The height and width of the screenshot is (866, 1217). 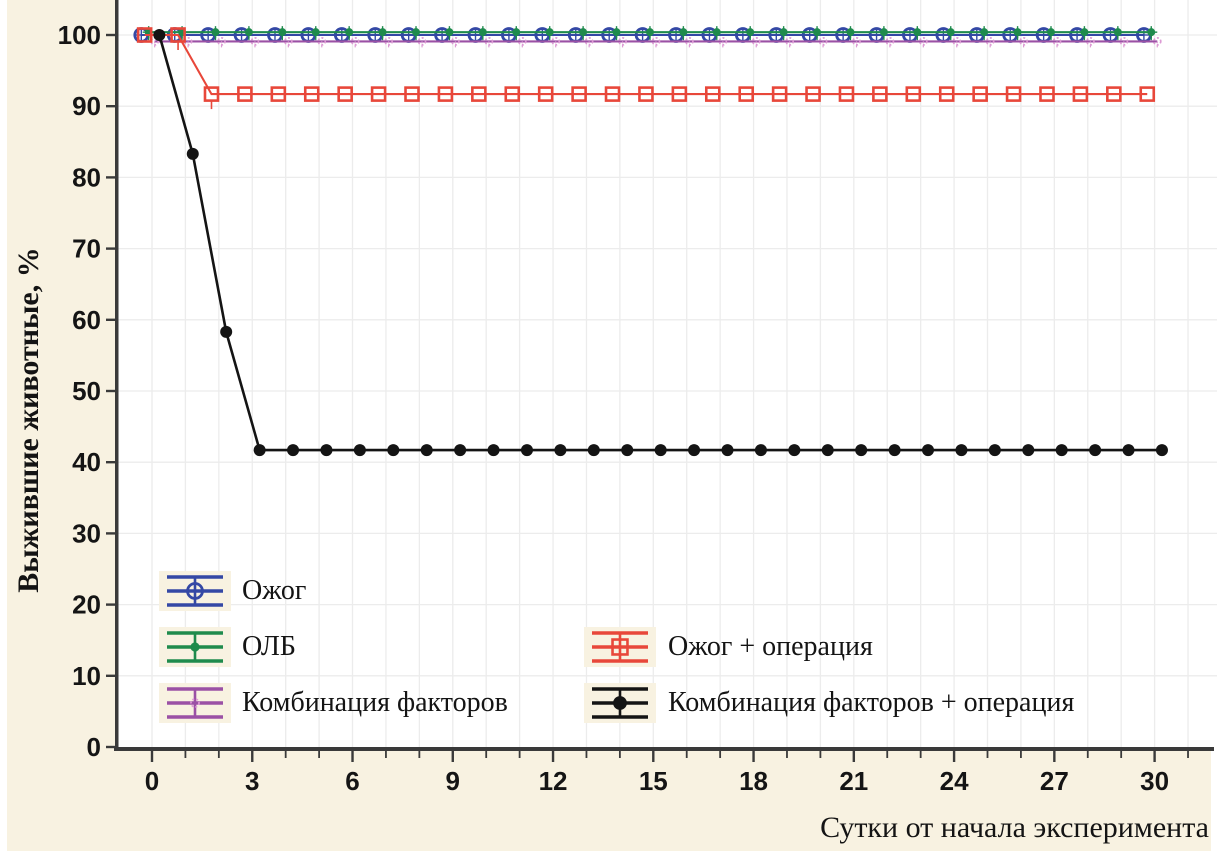 I want to click on svg-text: 9, so click(x=453, y=781).